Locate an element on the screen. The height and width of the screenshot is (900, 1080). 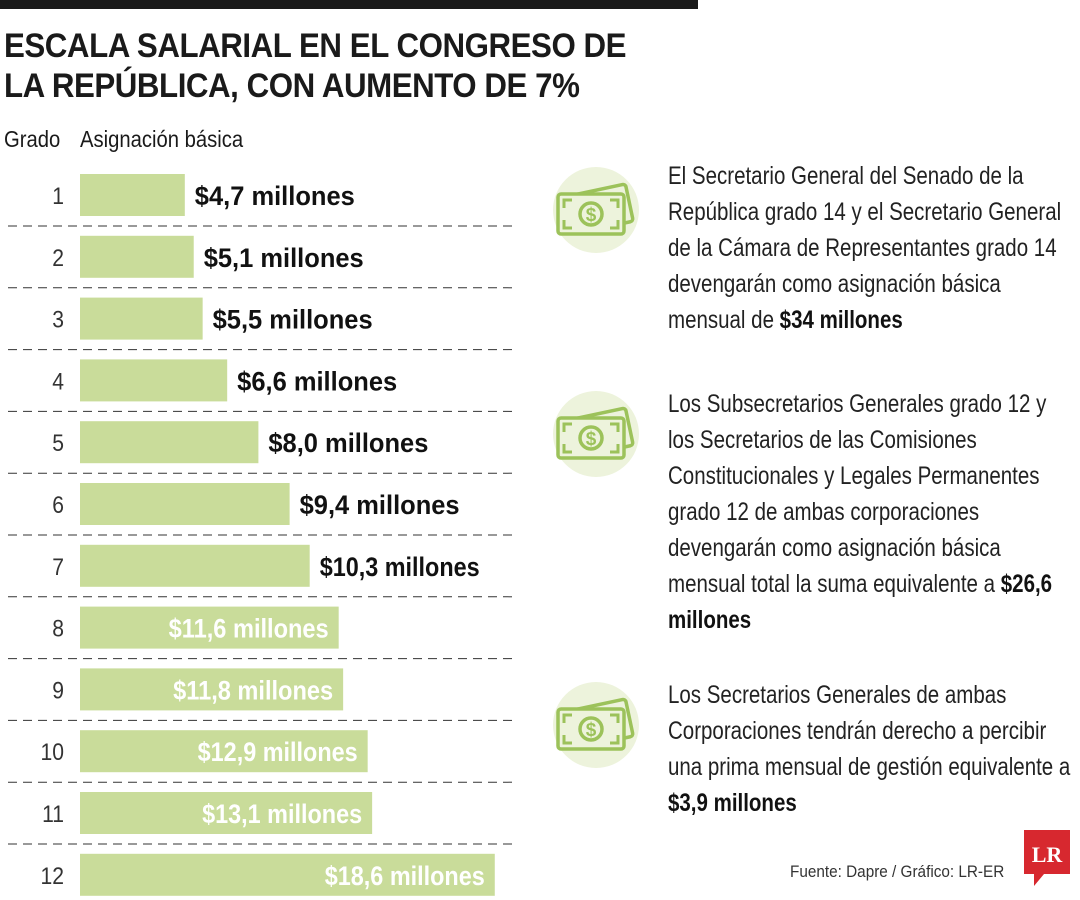
column-header-grado: Grado is located at coordinates (32, 139).